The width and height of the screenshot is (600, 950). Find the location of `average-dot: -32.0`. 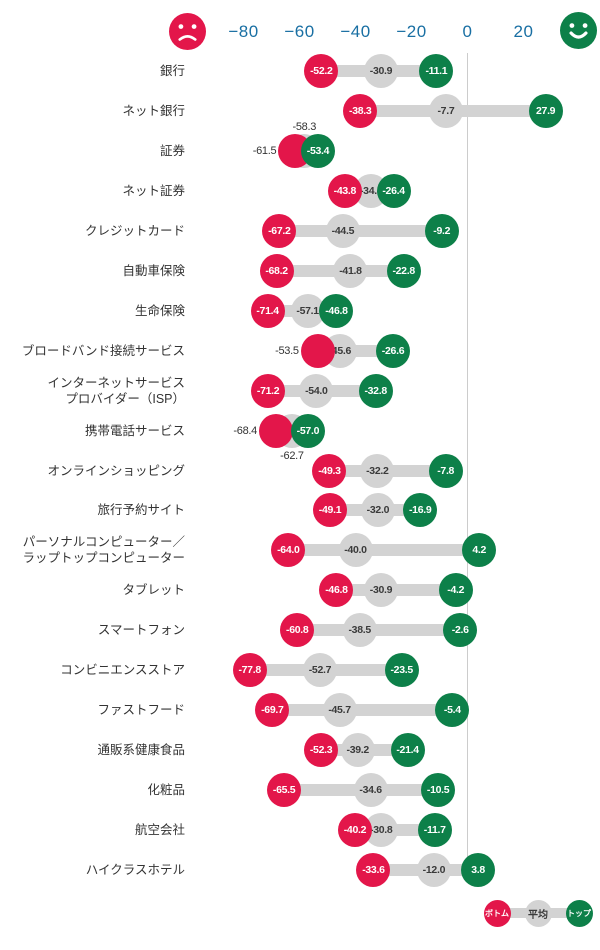

average-dot: -32.0 is located at coordinates (377, 510).